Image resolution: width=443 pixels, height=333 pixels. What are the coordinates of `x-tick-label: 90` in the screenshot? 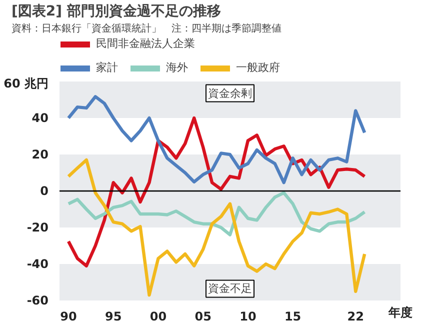 It's located at (68, 317).